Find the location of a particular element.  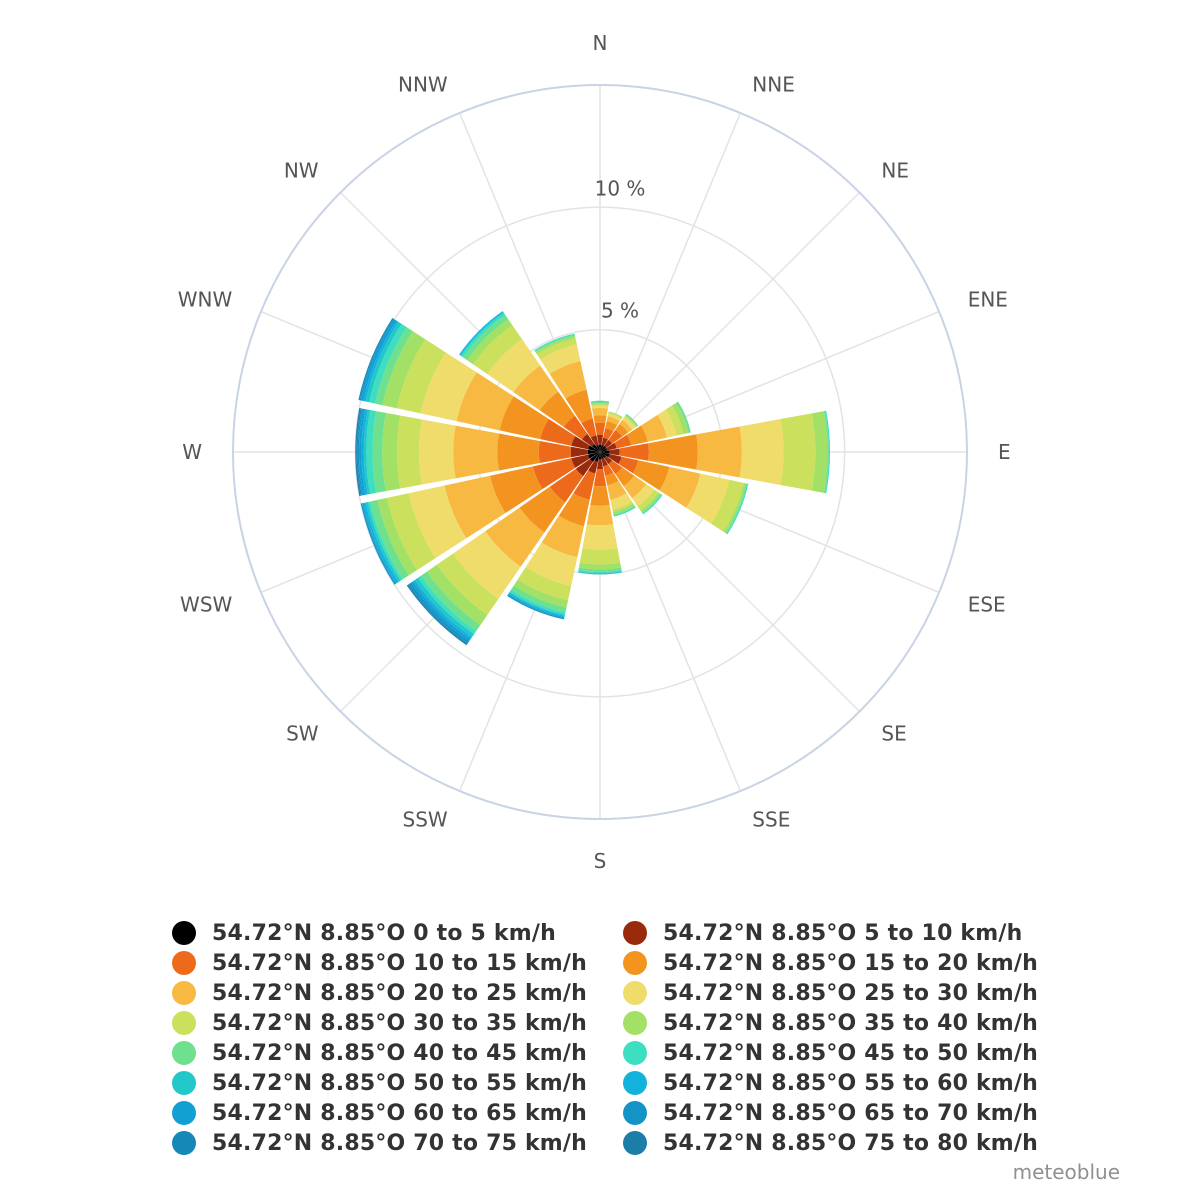

legend-item: 54.72°N 8.85°O 45 to 50 km/h is located at coordinates (830, 1053).